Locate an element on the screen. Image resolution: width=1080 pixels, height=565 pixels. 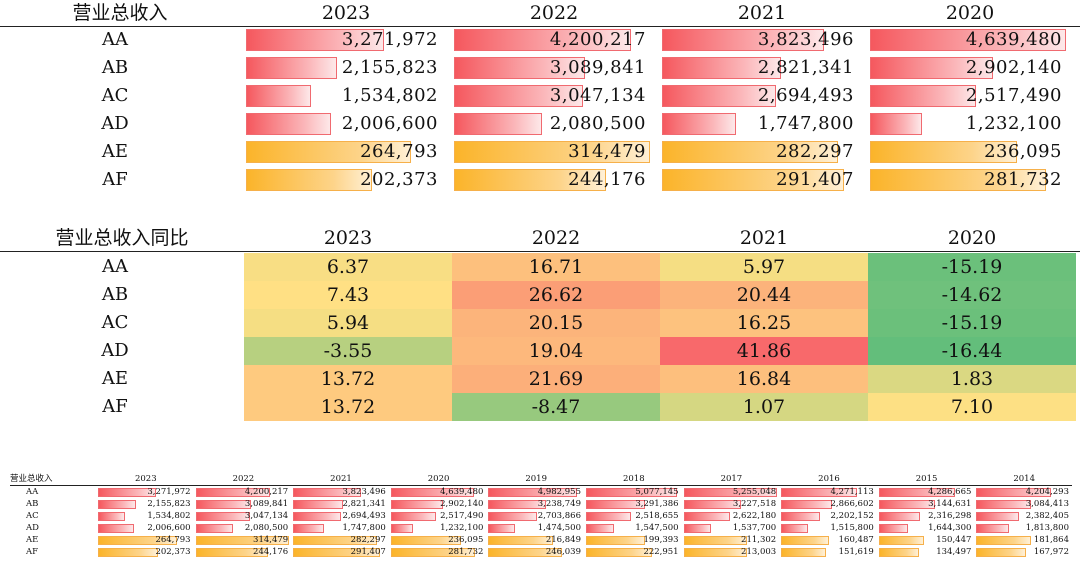
table3-value: 281,732 is located at coordinates (466, 552).